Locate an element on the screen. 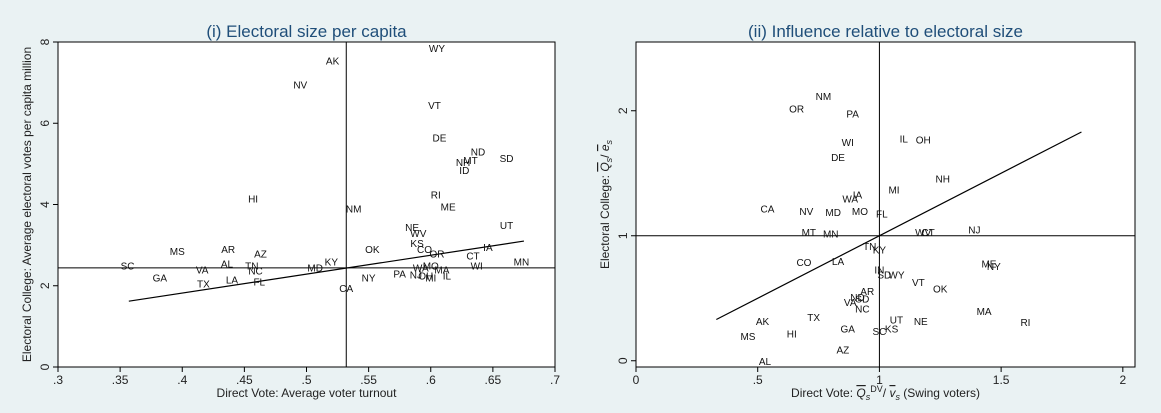 The height and width of the screenshot is (413, 1161). data-point: WA is located at coordinates (850, 199).